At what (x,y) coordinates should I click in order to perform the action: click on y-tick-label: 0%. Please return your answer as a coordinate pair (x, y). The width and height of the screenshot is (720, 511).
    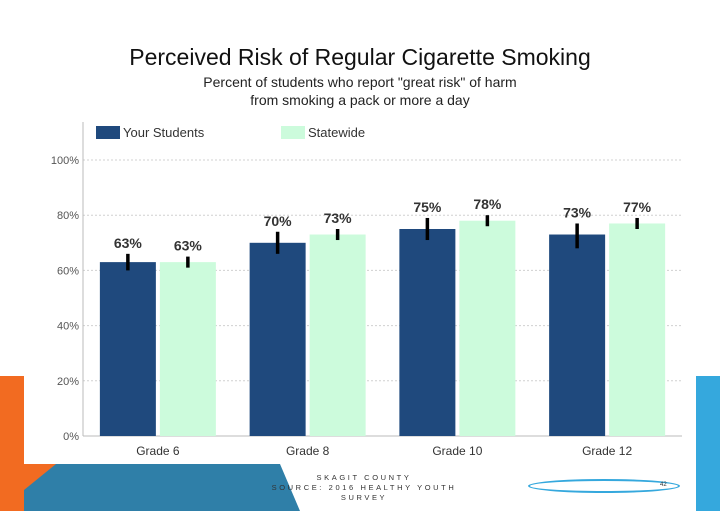
    Looking at the image, I should click on (71, 437).